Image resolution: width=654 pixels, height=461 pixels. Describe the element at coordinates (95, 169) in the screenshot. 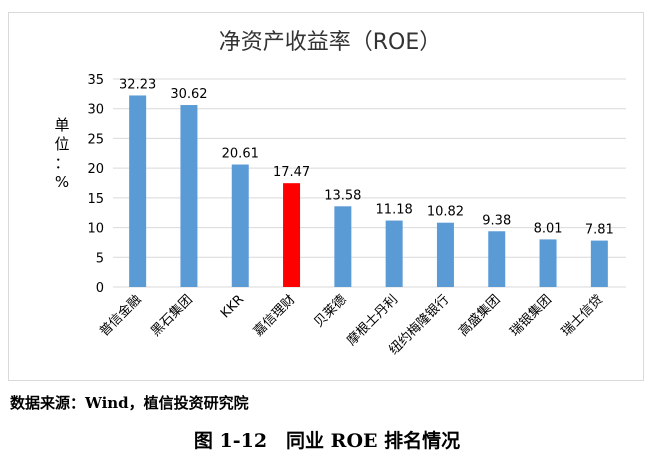

I see `y-tick-label: 20` at that location.